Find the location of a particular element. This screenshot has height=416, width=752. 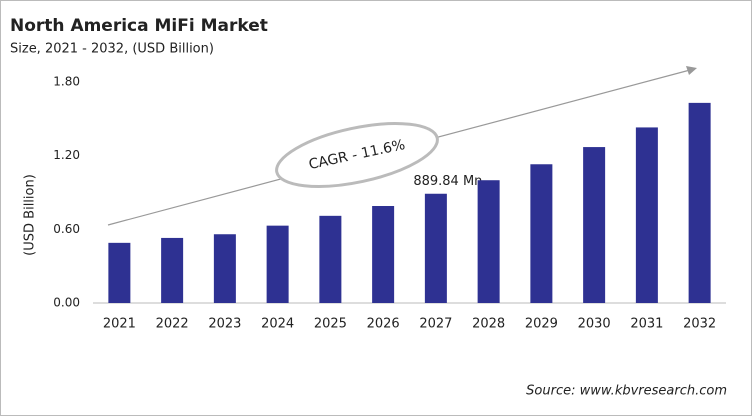

x-tick-label: 2026 is located at coordinates (383, 324).